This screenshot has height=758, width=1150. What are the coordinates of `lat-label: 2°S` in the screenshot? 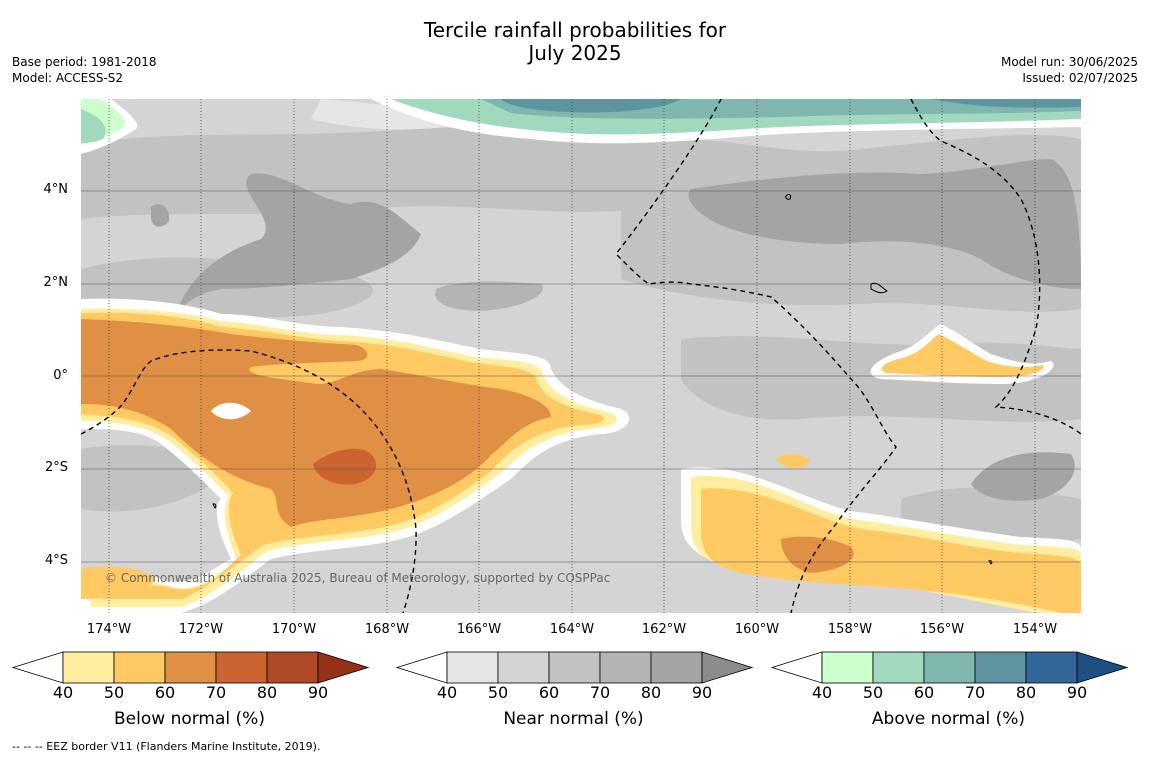 It's located at (56, 467).